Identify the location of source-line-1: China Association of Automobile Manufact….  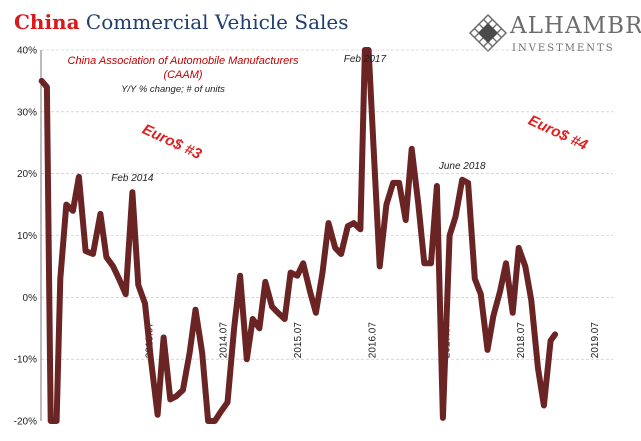
(183, 61).